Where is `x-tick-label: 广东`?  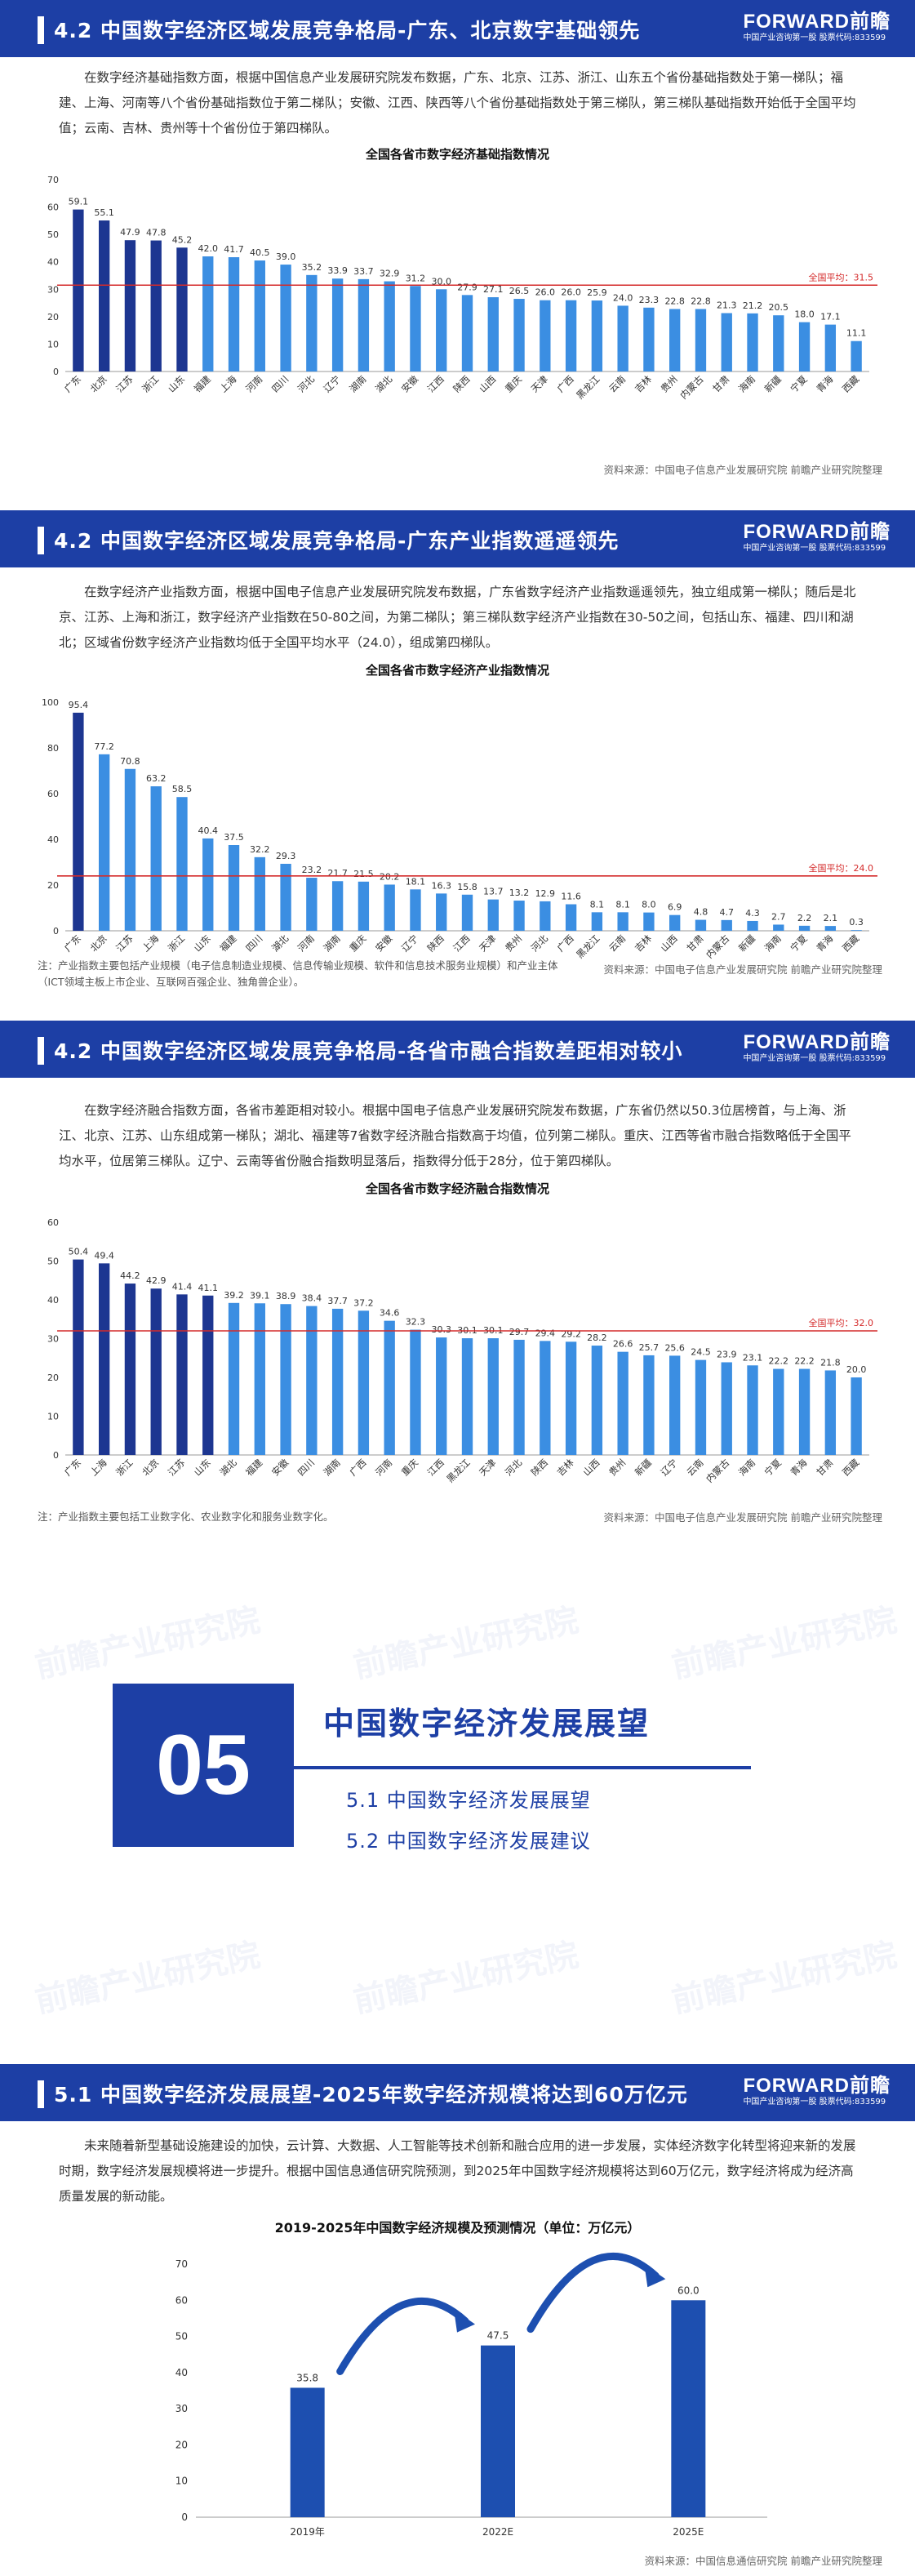
x-tick-label: 广东 is located at coordinates (72, 383).